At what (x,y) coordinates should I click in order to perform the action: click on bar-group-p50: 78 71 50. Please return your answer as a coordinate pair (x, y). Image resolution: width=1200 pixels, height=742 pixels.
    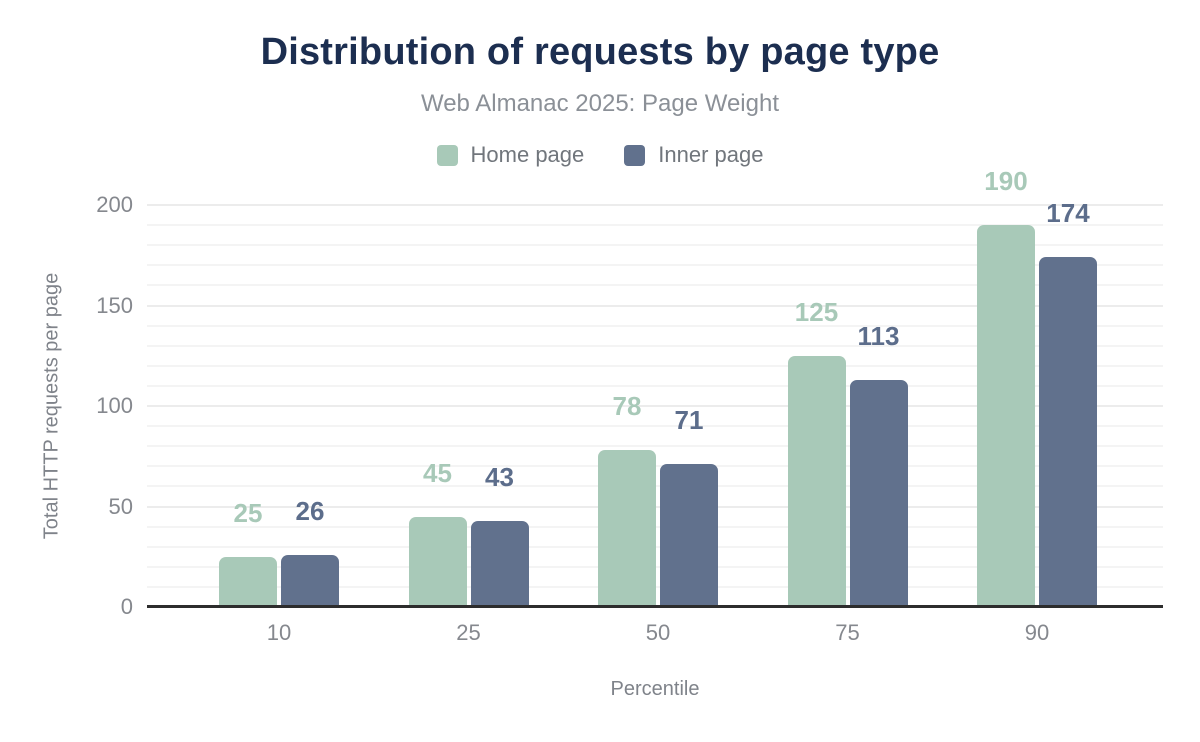
    Looking at the image, I should click on (658, 519).